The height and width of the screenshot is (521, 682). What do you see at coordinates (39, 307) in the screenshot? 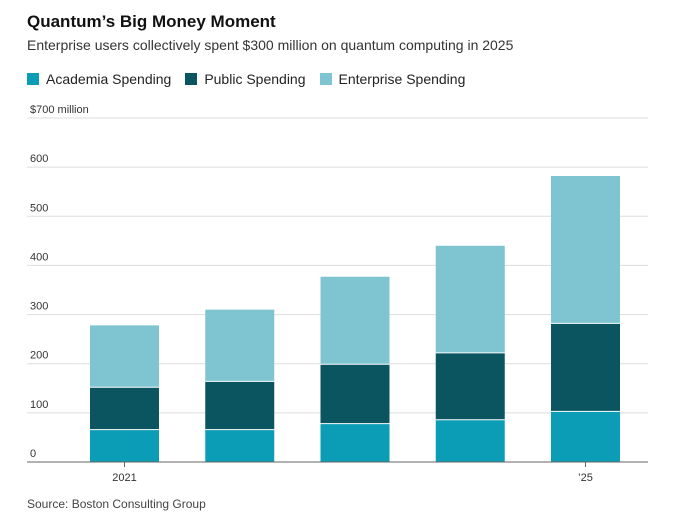
I see `y-tick-label: 300` at bounding box center [39, 307].